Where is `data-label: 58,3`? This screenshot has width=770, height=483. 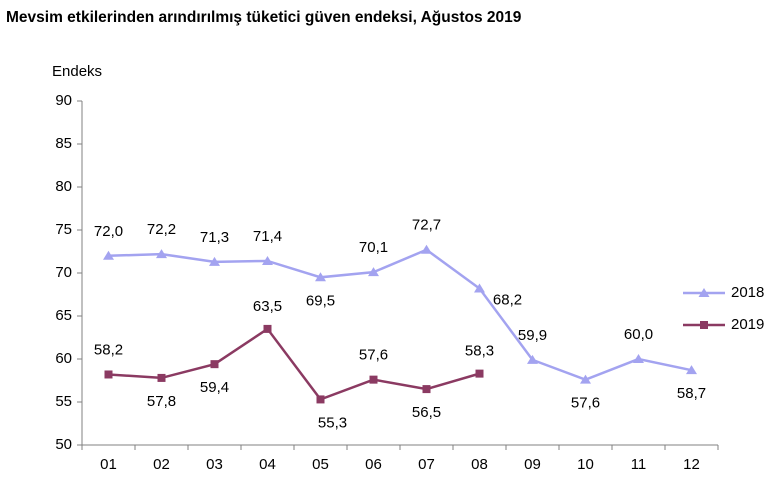 data-label: 58,3 is located at coordinates (479, 351).